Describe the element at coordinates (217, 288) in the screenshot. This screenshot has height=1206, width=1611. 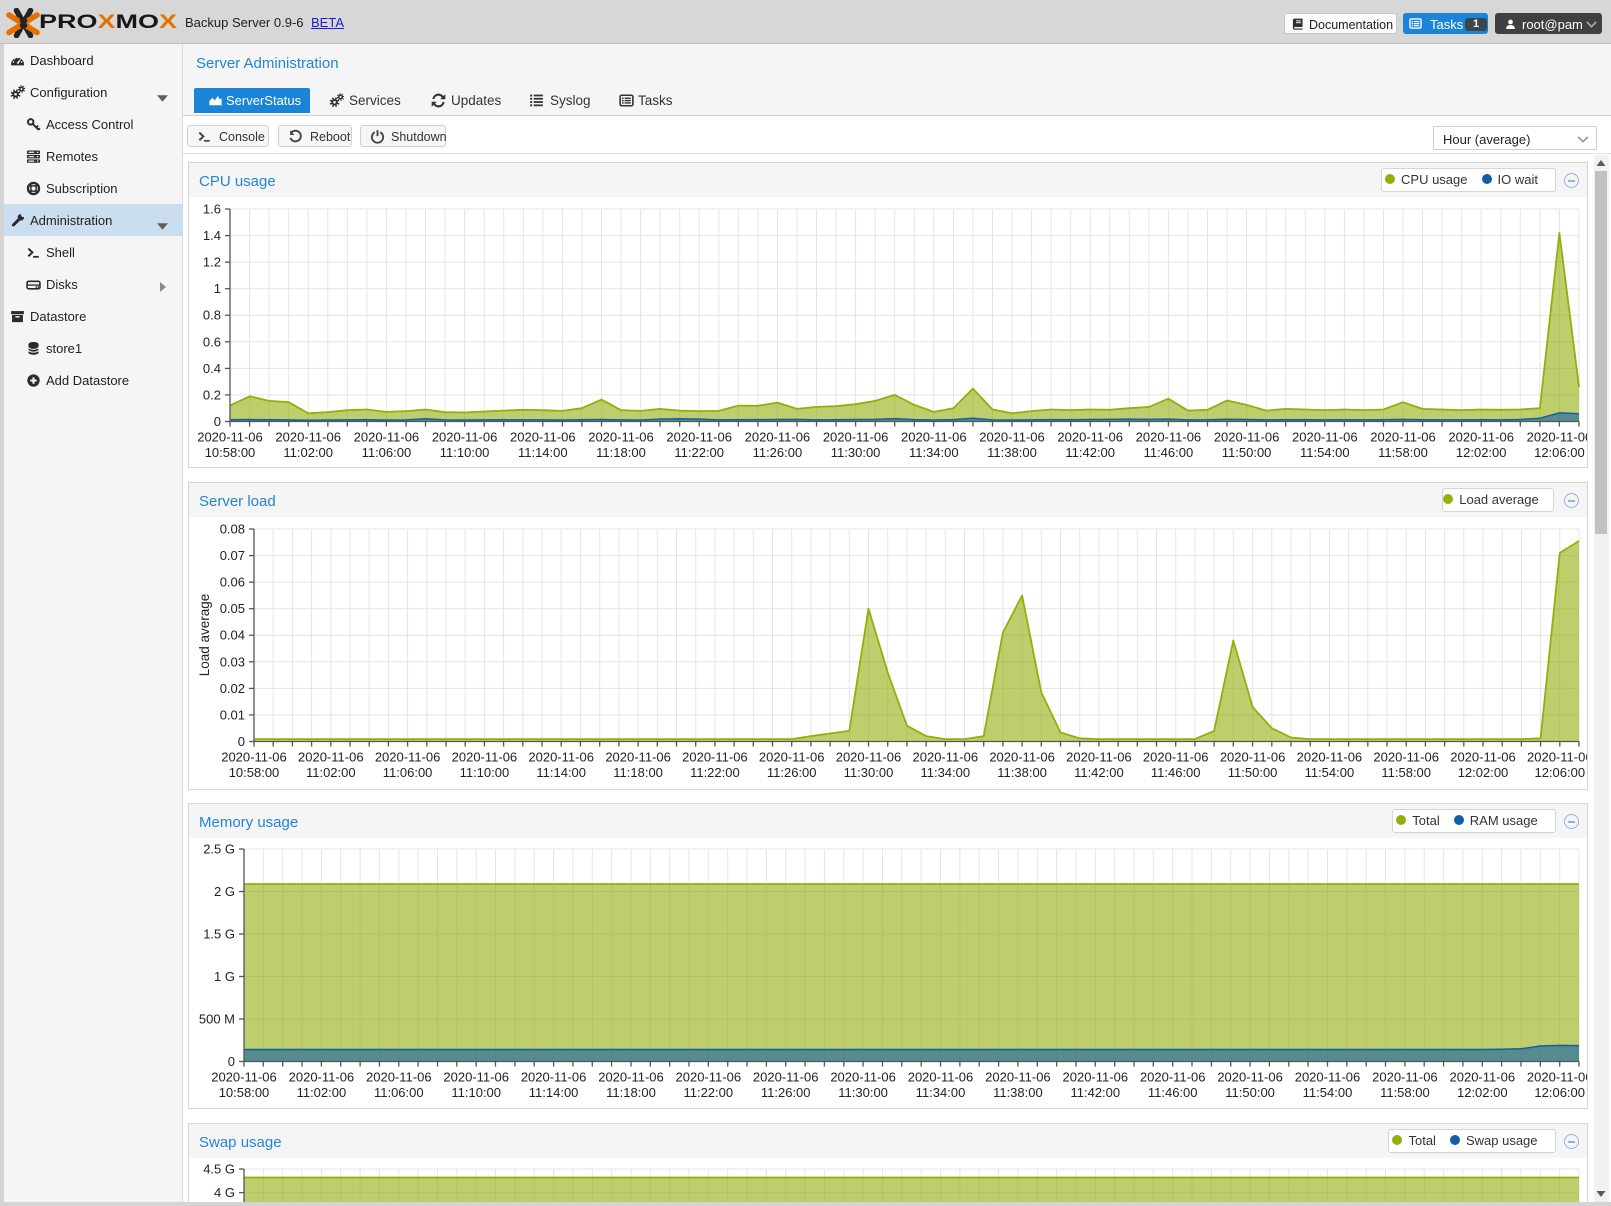
I see `svg-text: 1` at that location.